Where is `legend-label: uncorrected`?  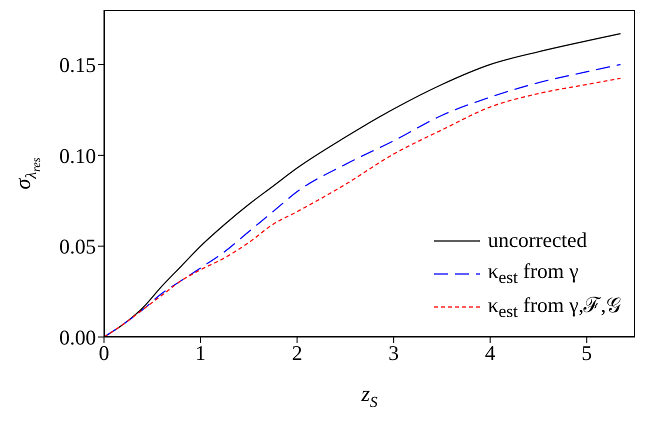
legend-label: uncorrected is located at coordinates (537, 240).